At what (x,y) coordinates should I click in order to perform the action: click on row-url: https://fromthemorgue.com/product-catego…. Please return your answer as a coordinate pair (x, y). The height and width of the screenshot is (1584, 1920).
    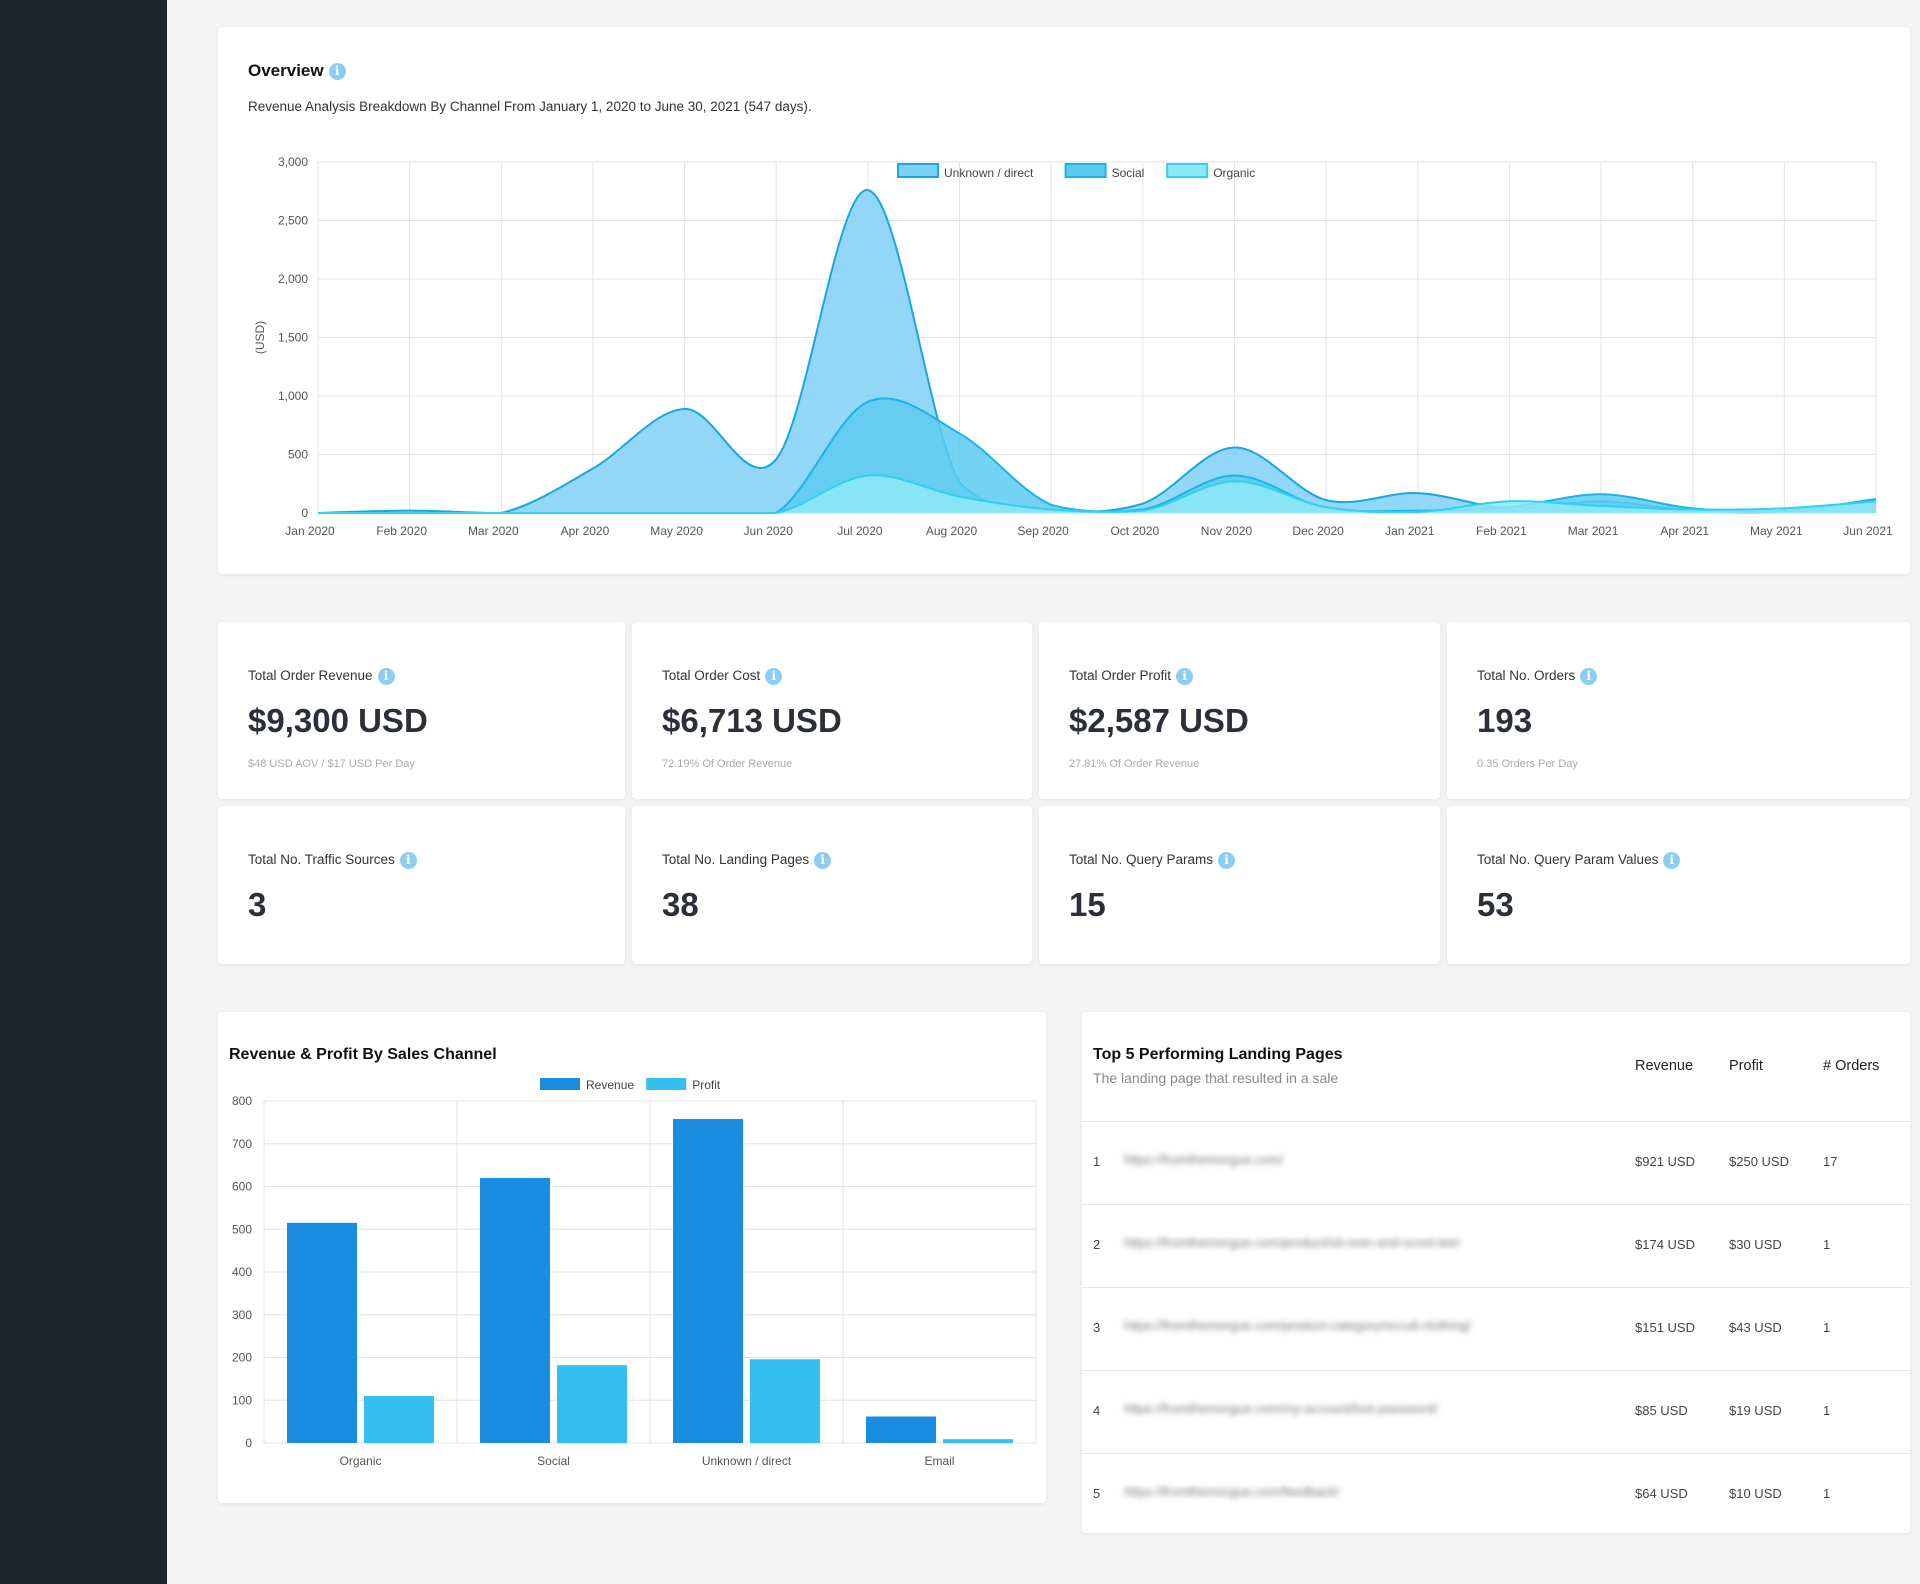
    Looking at the image, I should click on (1297, 1325).